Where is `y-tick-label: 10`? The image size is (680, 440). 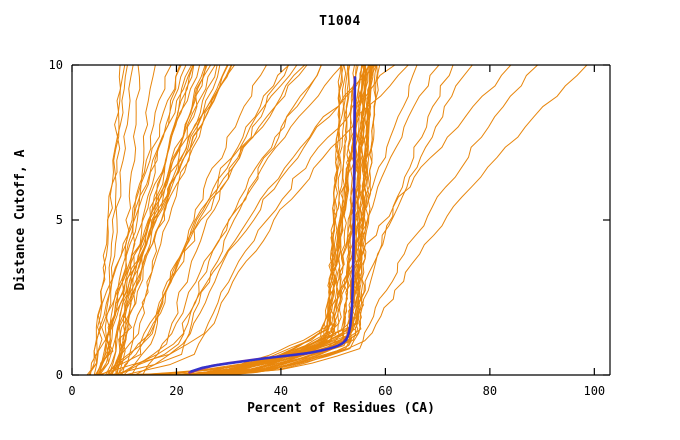
y-tick-label: 10 is located at coordinates (56, 65).